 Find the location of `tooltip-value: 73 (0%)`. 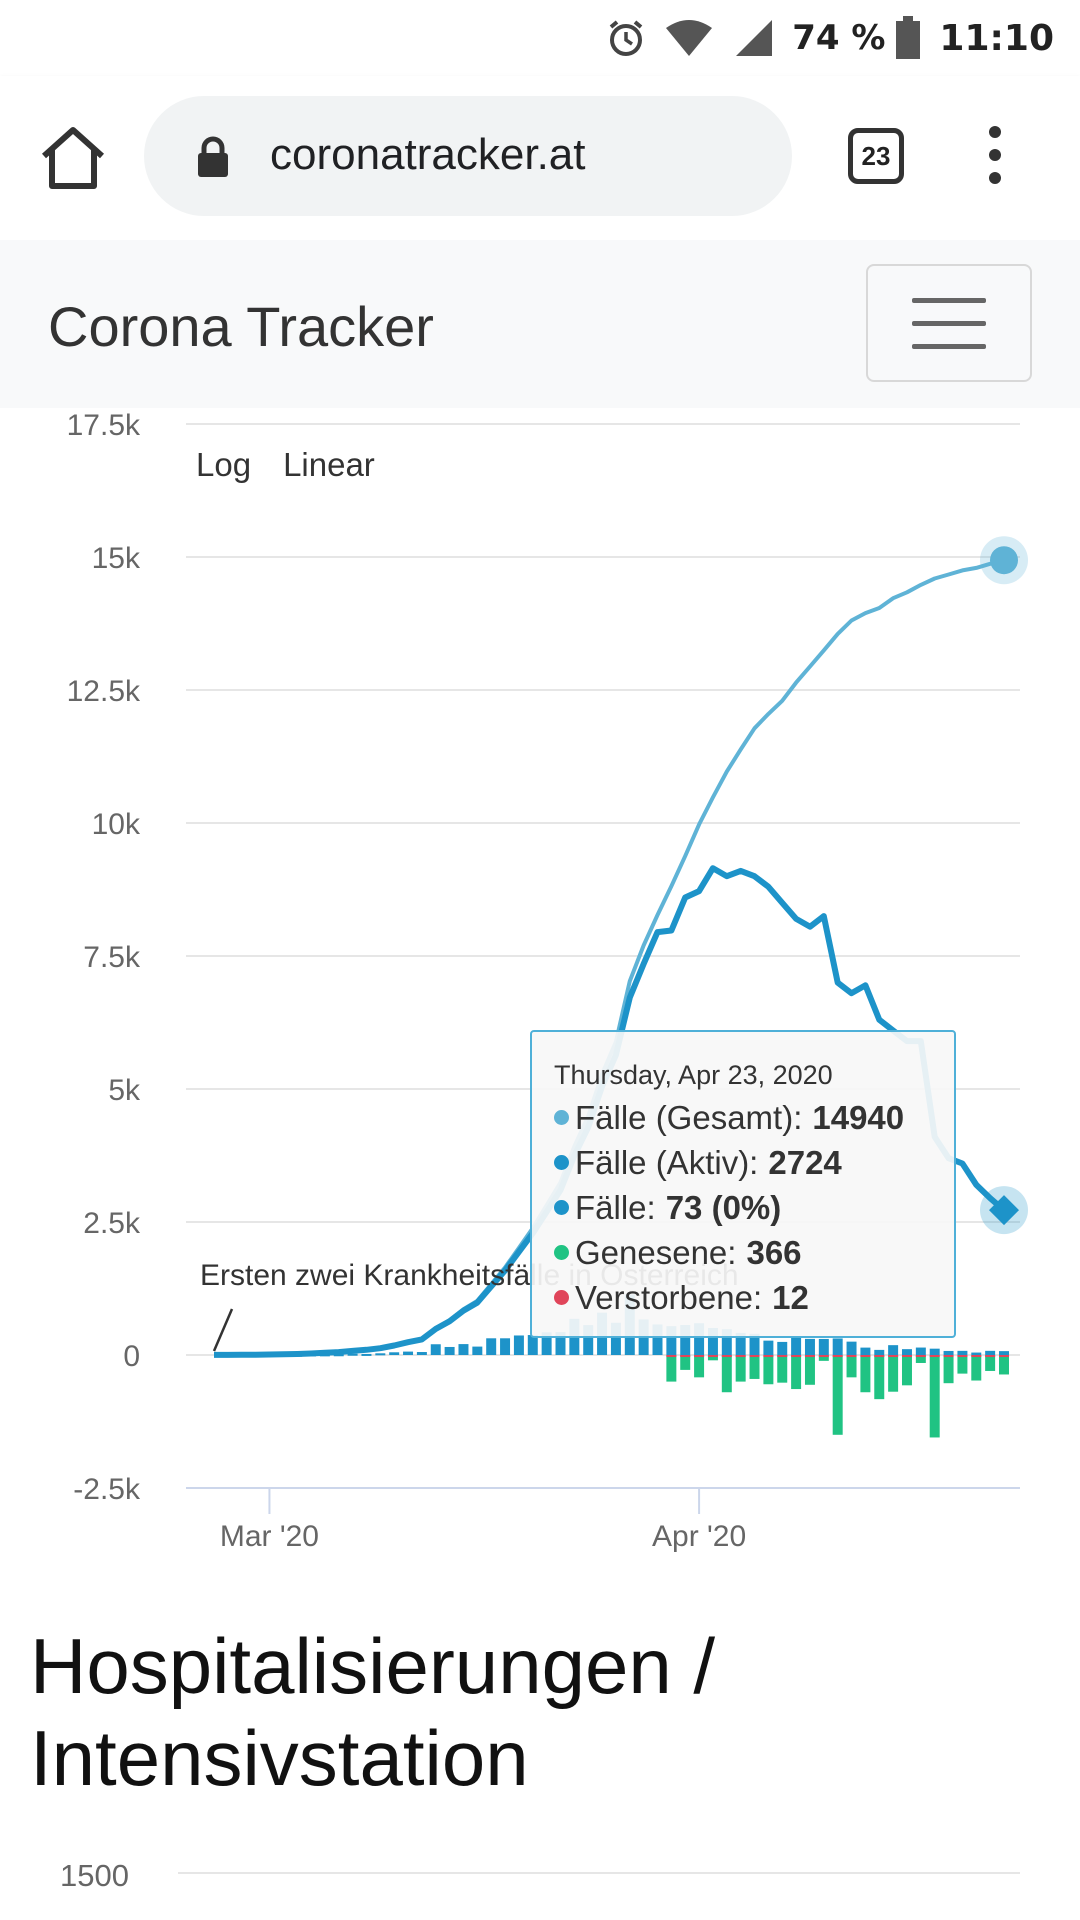

tooltip-value: 73 (0%) is located at coordinates (723, 1207).